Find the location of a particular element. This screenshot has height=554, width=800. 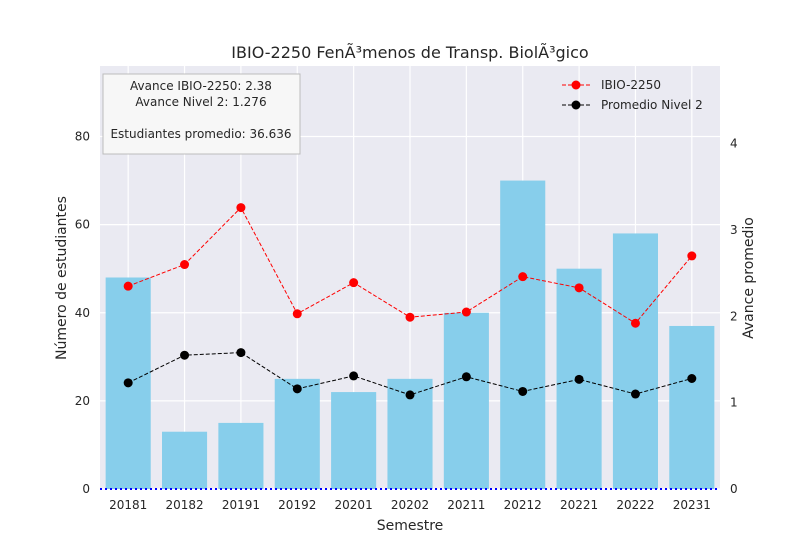

y-tick-label-left: 40 is located at coordinates (82, 313).